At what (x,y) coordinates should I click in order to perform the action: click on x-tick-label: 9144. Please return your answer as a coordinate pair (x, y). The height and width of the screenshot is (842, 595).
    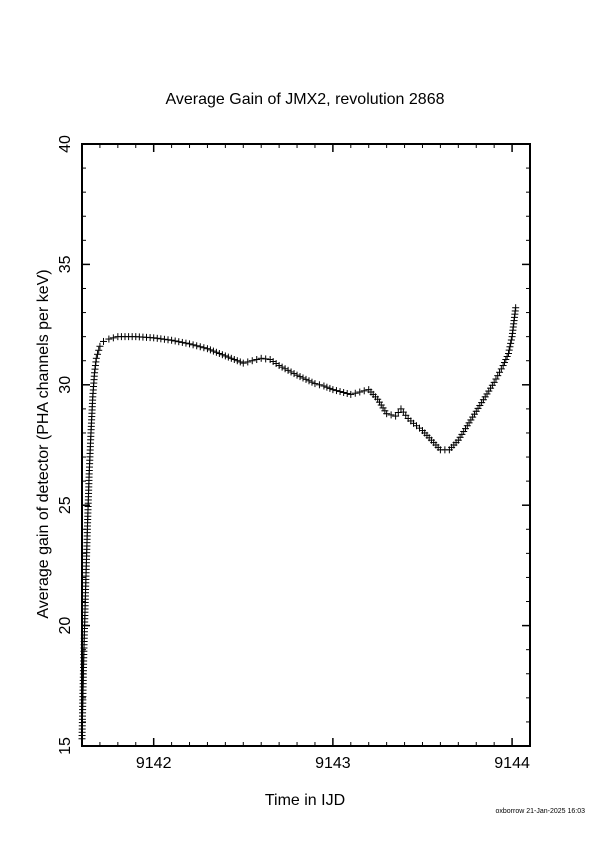
    Looking at the image, I should click on (512, 763).